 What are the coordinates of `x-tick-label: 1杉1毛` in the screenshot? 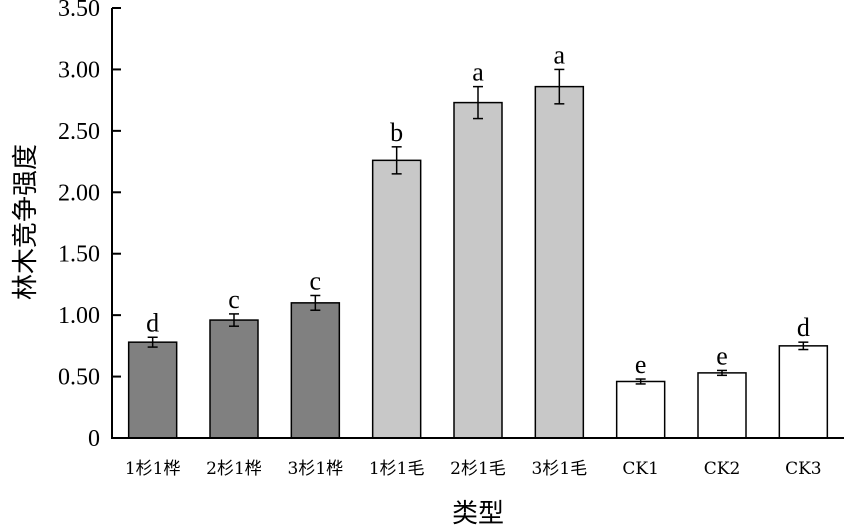 It's located at (397, 469).